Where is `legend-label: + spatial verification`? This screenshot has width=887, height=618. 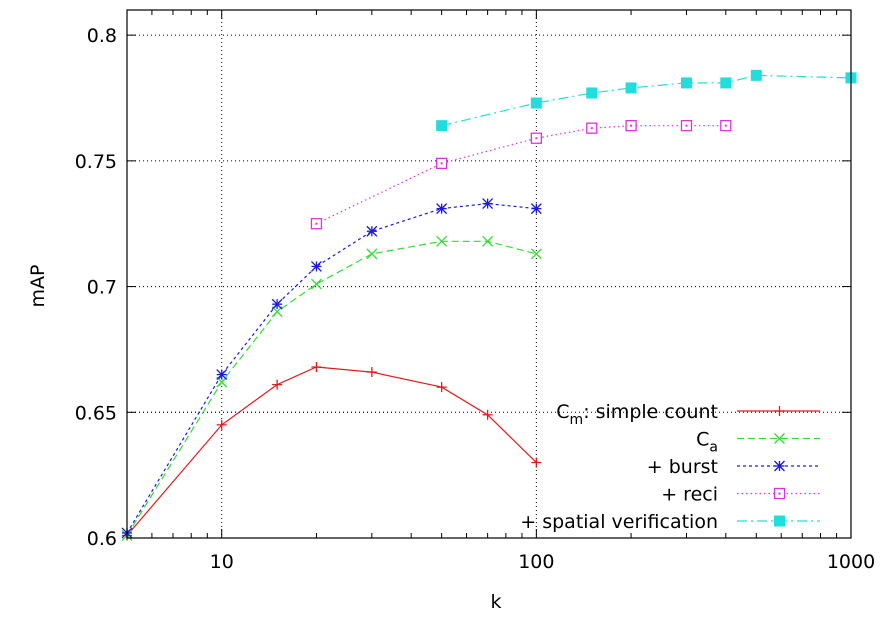
legend-label: + spatial verification is located at coordinates (619, 522).